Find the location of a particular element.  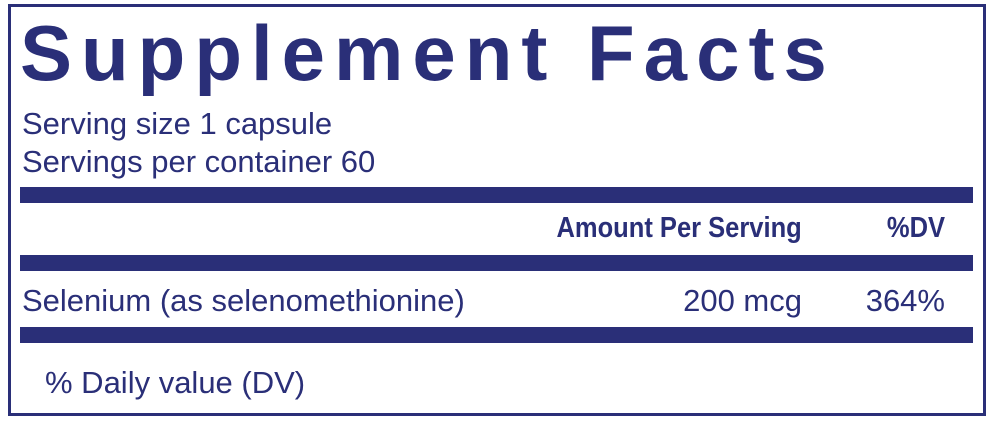

serving-size: Serving size 1 capsule is located at coordinates (177, 123).